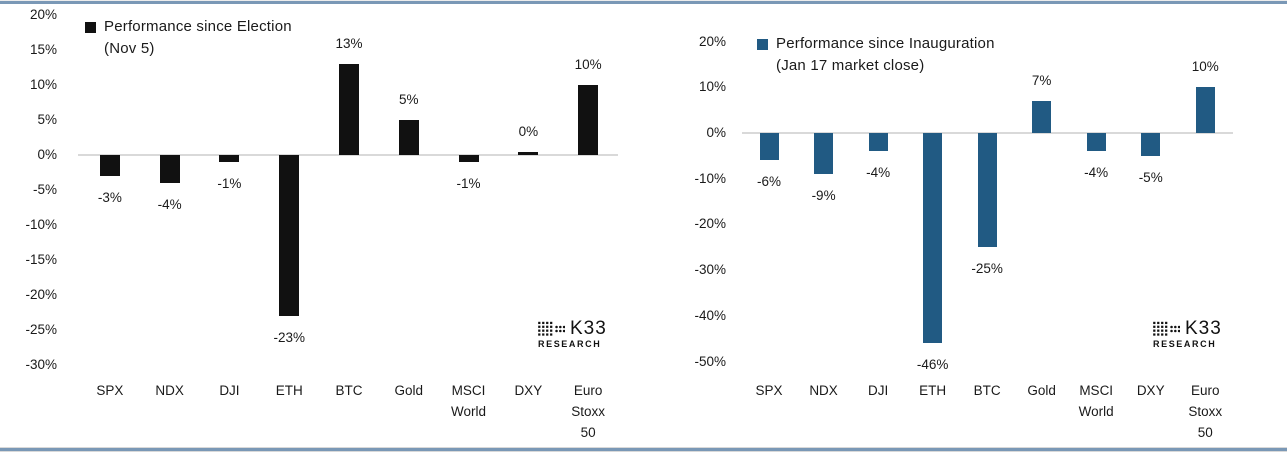  I want to click on y-tick-label: 5%, so click(47, 119).